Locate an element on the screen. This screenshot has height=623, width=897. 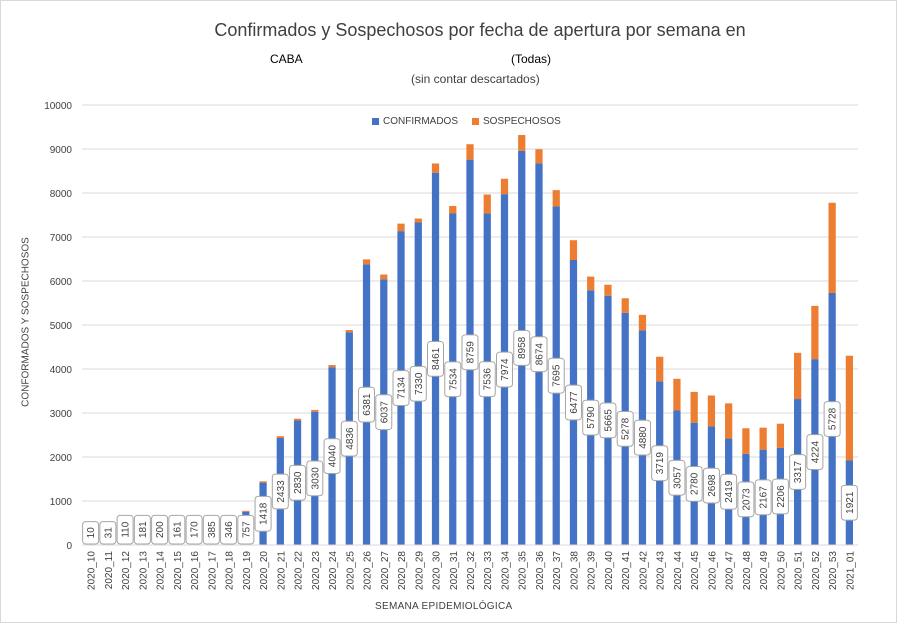
data-label-text: 4836 is located at coordinates (350, 438).